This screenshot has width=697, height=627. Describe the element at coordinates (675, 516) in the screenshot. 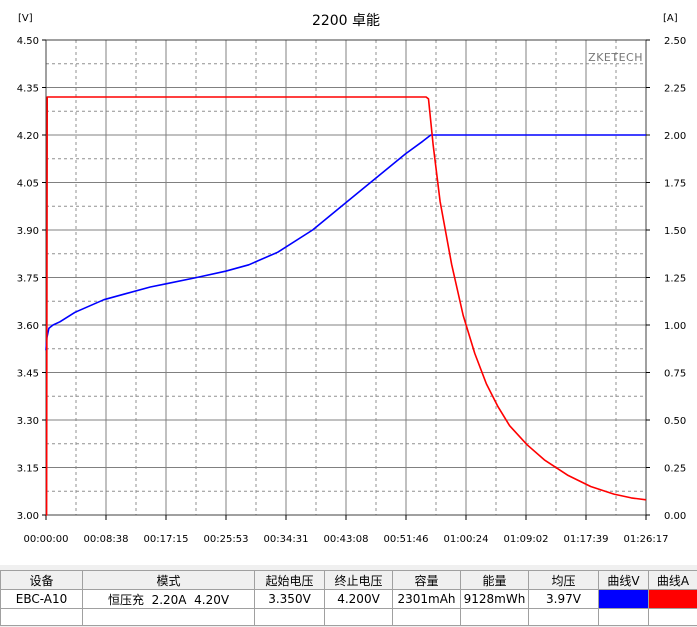

I see `y-right-tick-label: 0.00` at that location.